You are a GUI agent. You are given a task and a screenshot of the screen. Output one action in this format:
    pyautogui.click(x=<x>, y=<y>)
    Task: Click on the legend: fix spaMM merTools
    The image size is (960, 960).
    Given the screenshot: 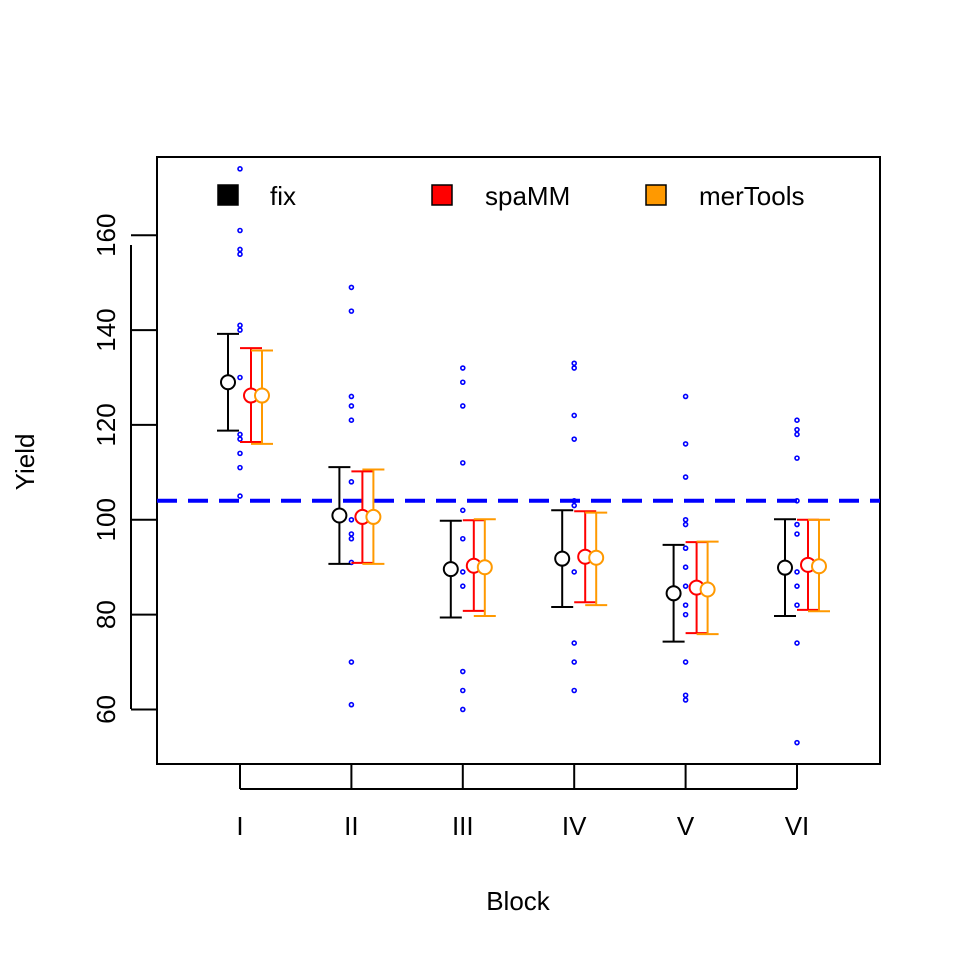 What is the action you would take?
    pyautogui.click(x=510, y=196)
    